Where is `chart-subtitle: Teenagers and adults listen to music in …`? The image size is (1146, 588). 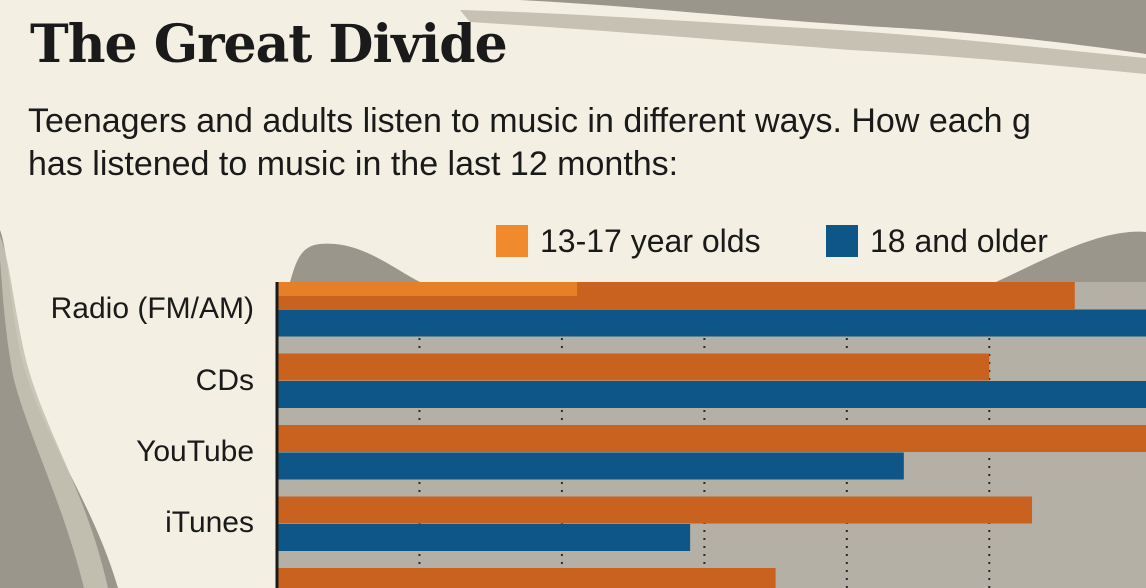 chart-subtitle: Teenagers and adults listen to music in … is located at coordinates (587, 143).